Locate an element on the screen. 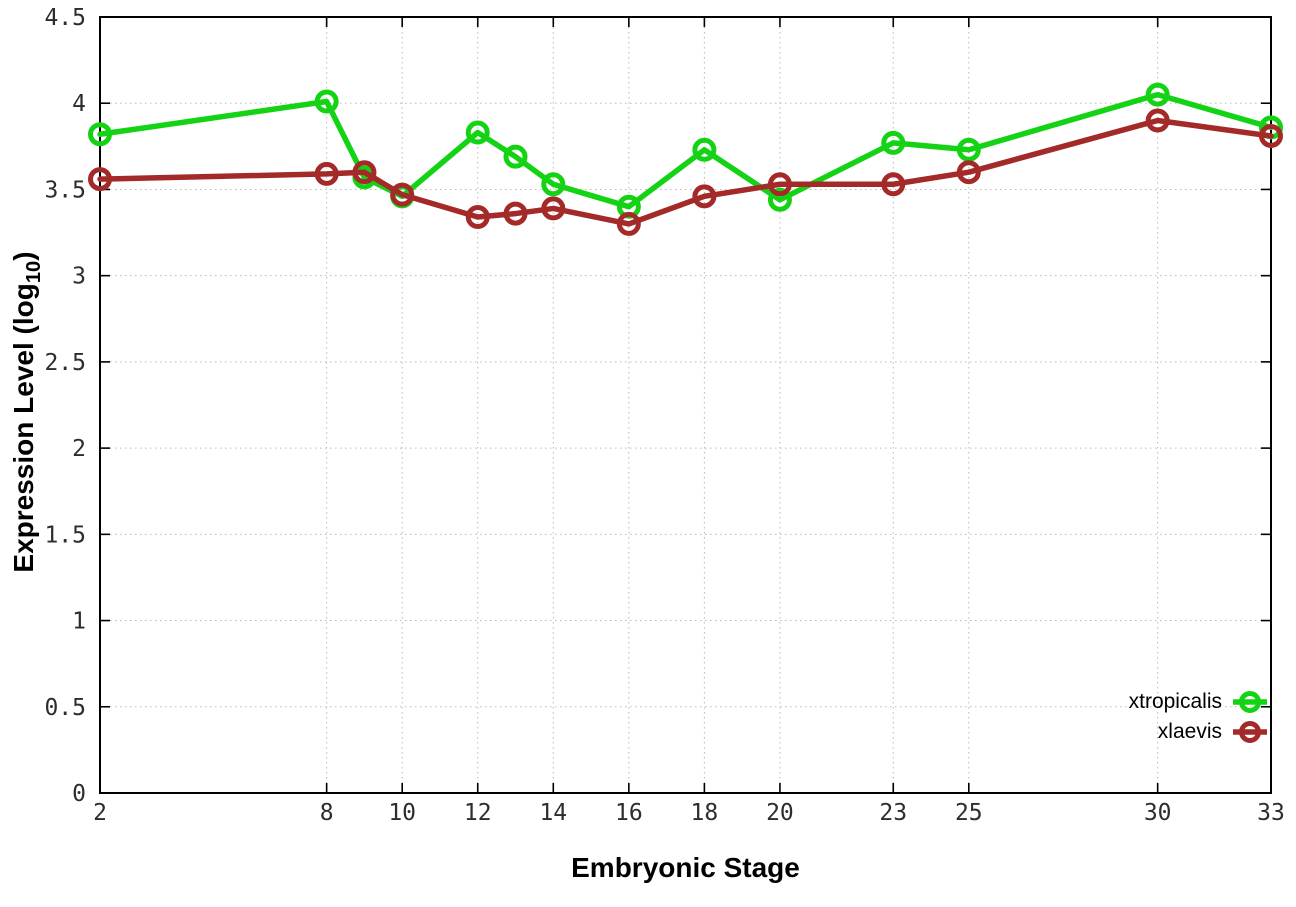  x-tick-label: 20 is located at coordinates (780, 813).